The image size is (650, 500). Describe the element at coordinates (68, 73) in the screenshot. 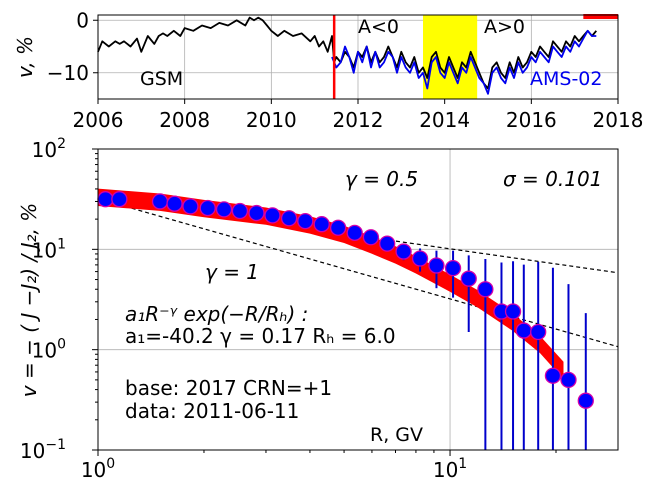

I see `top-y-tick-label: −10` at that location.